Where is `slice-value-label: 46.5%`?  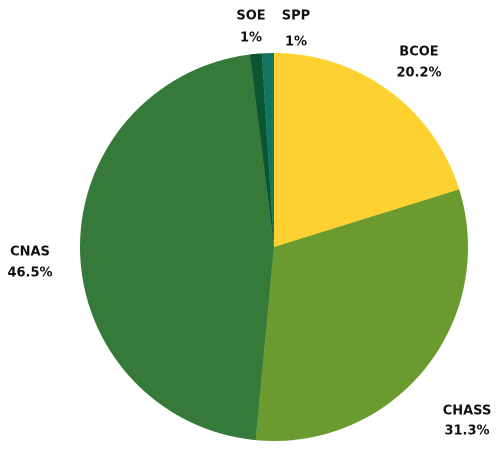
slice-value-label: 46.5% is located at coordinates (29, 273).